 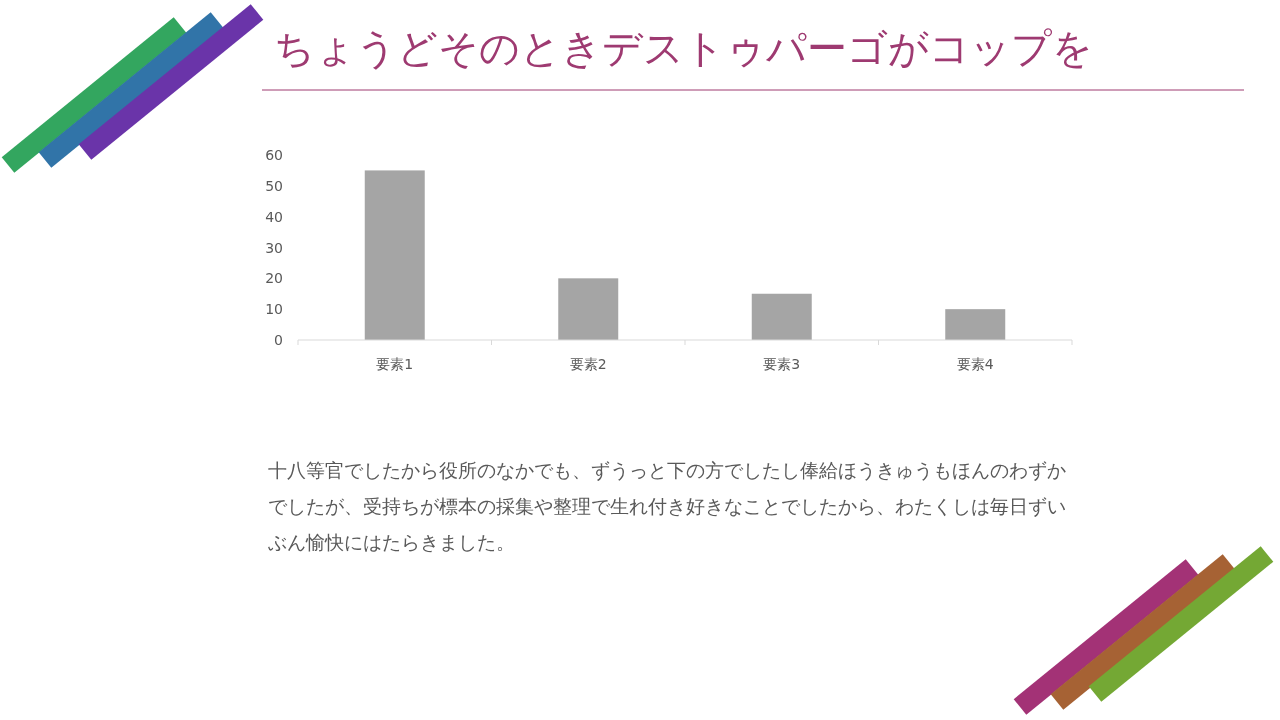 What do you see at coordinates (588, 364) in the screenshot?
I see `x-tick-label: 要素2` at bounding box center [588, 364].